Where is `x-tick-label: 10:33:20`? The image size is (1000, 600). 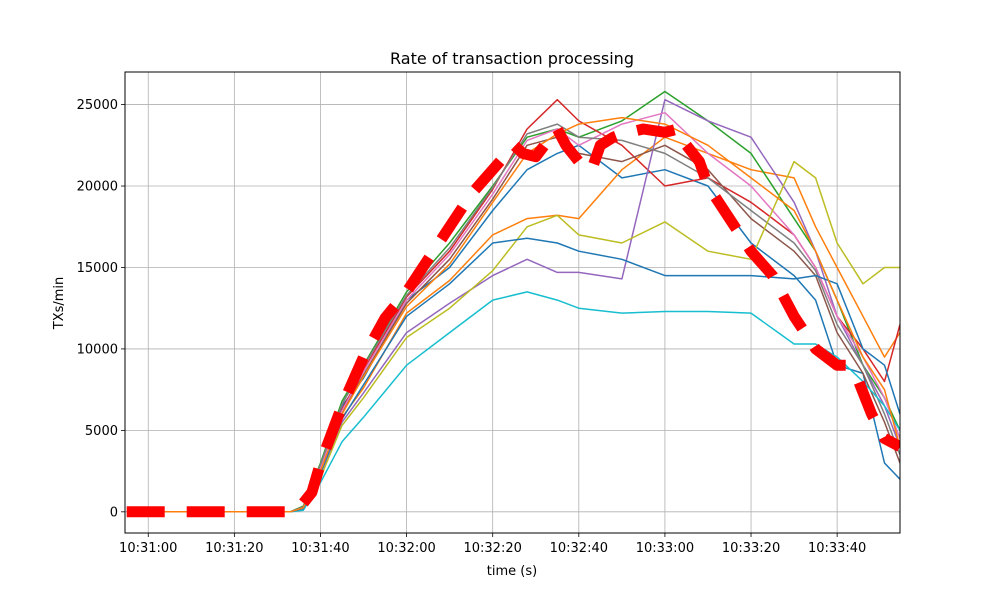 x-tick-label: 10:33:20 is located at coordinates (751, 548).